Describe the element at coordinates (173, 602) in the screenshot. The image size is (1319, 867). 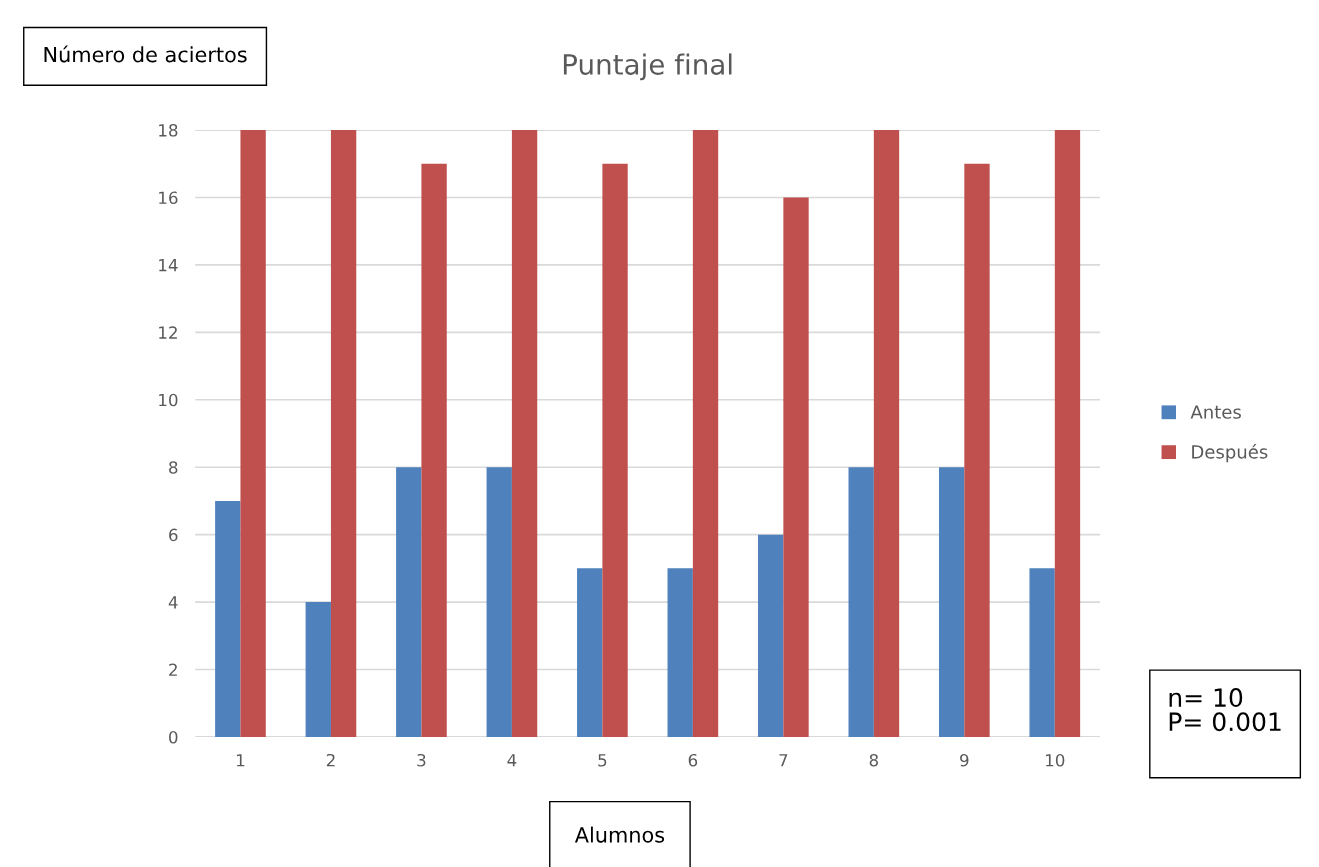
I see `y-tick-label: 4` at that location.